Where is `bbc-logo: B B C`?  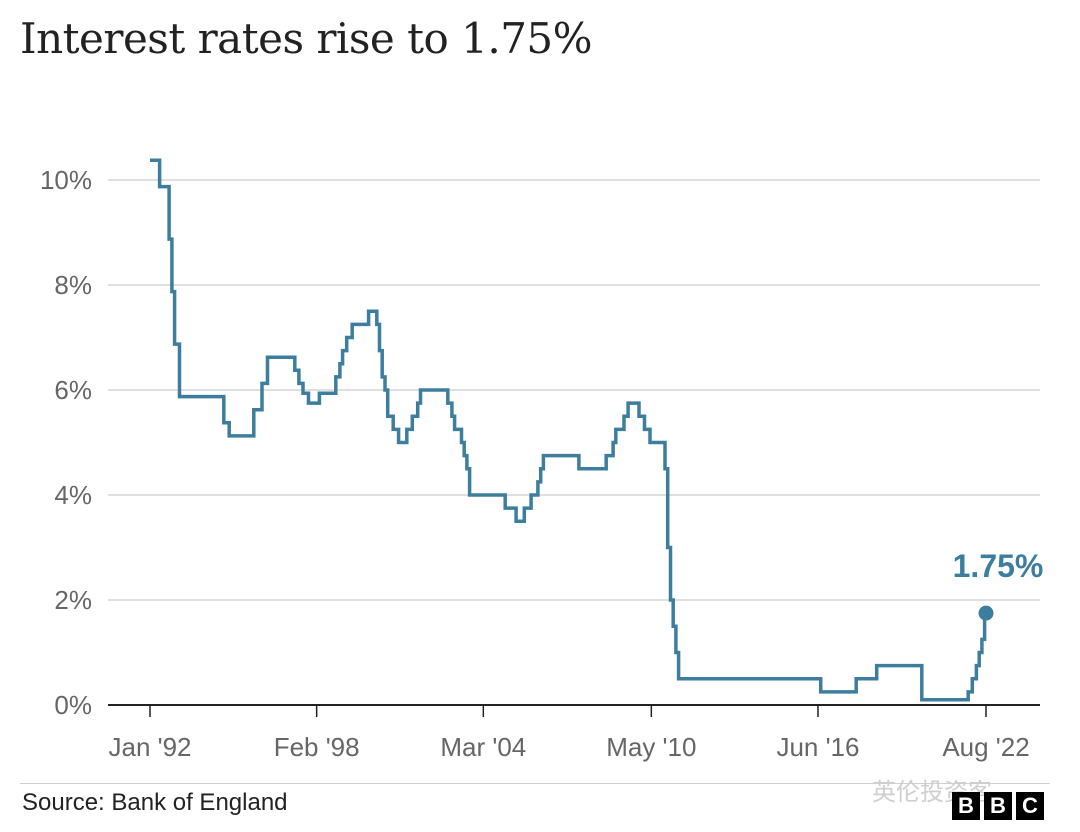 bbc-logo: B B C is located at coordinates (998, 806).